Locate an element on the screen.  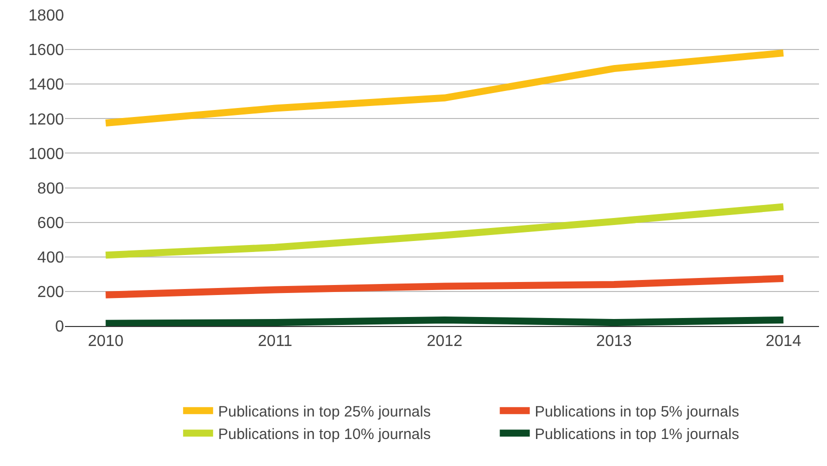
legend-label: Publications in top 25% journals is located at coordinates (324, 412).